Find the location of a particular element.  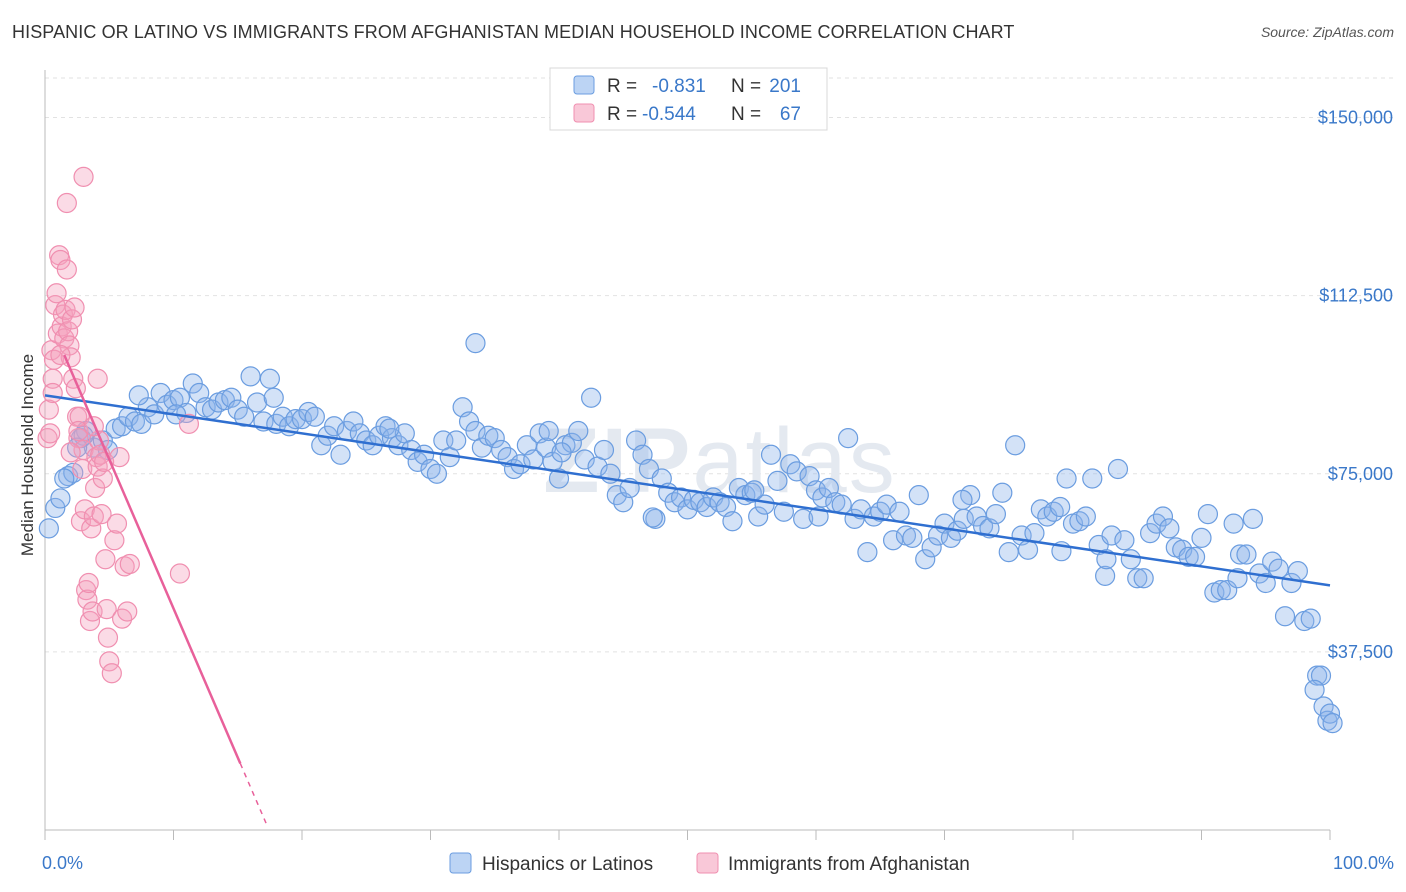

legend-r-label-pink: R = is located at coordinates (622, 114).